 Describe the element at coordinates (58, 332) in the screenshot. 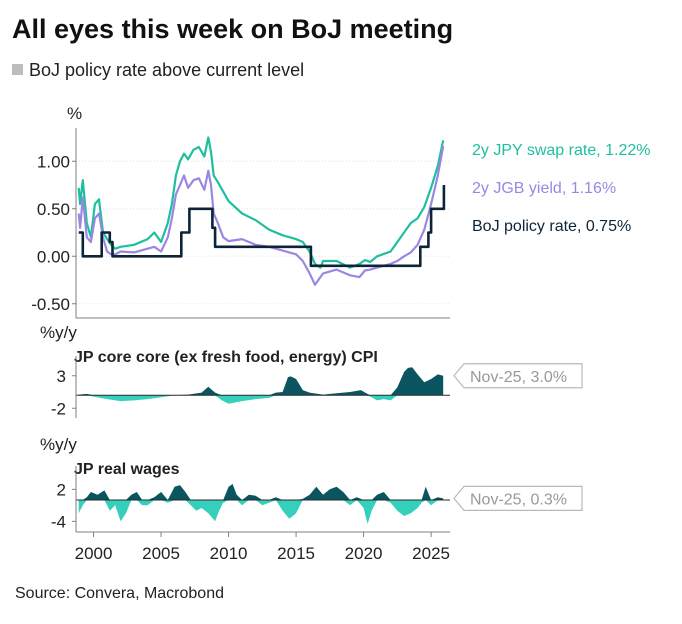

I see `panel2-ylabel: %y/y` at that location.